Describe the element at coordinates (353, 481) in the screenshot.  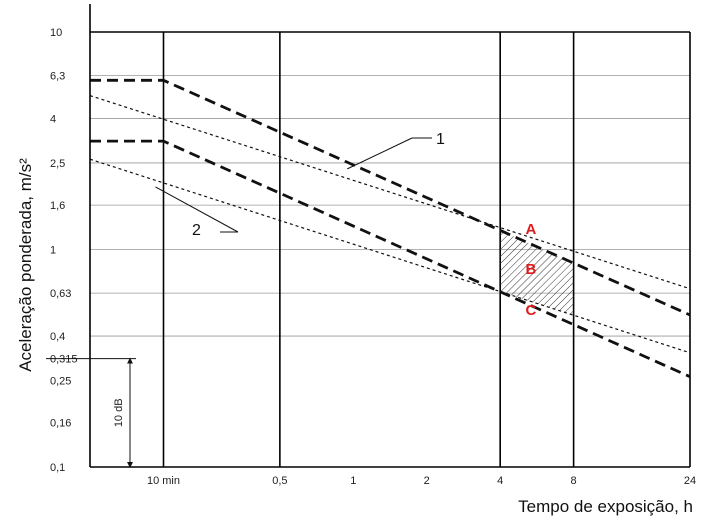
I see `x-tick-label: 1` at that location.